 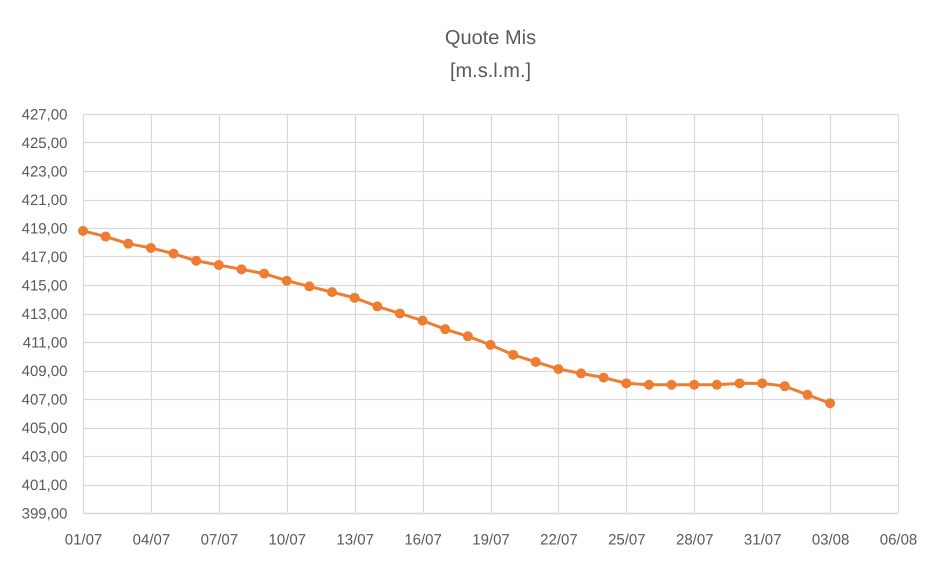 What do you see at coordinates (219, 540) in the screenshot?
I see `x-tick-label: 07/07` at bounding box center [219, 540].